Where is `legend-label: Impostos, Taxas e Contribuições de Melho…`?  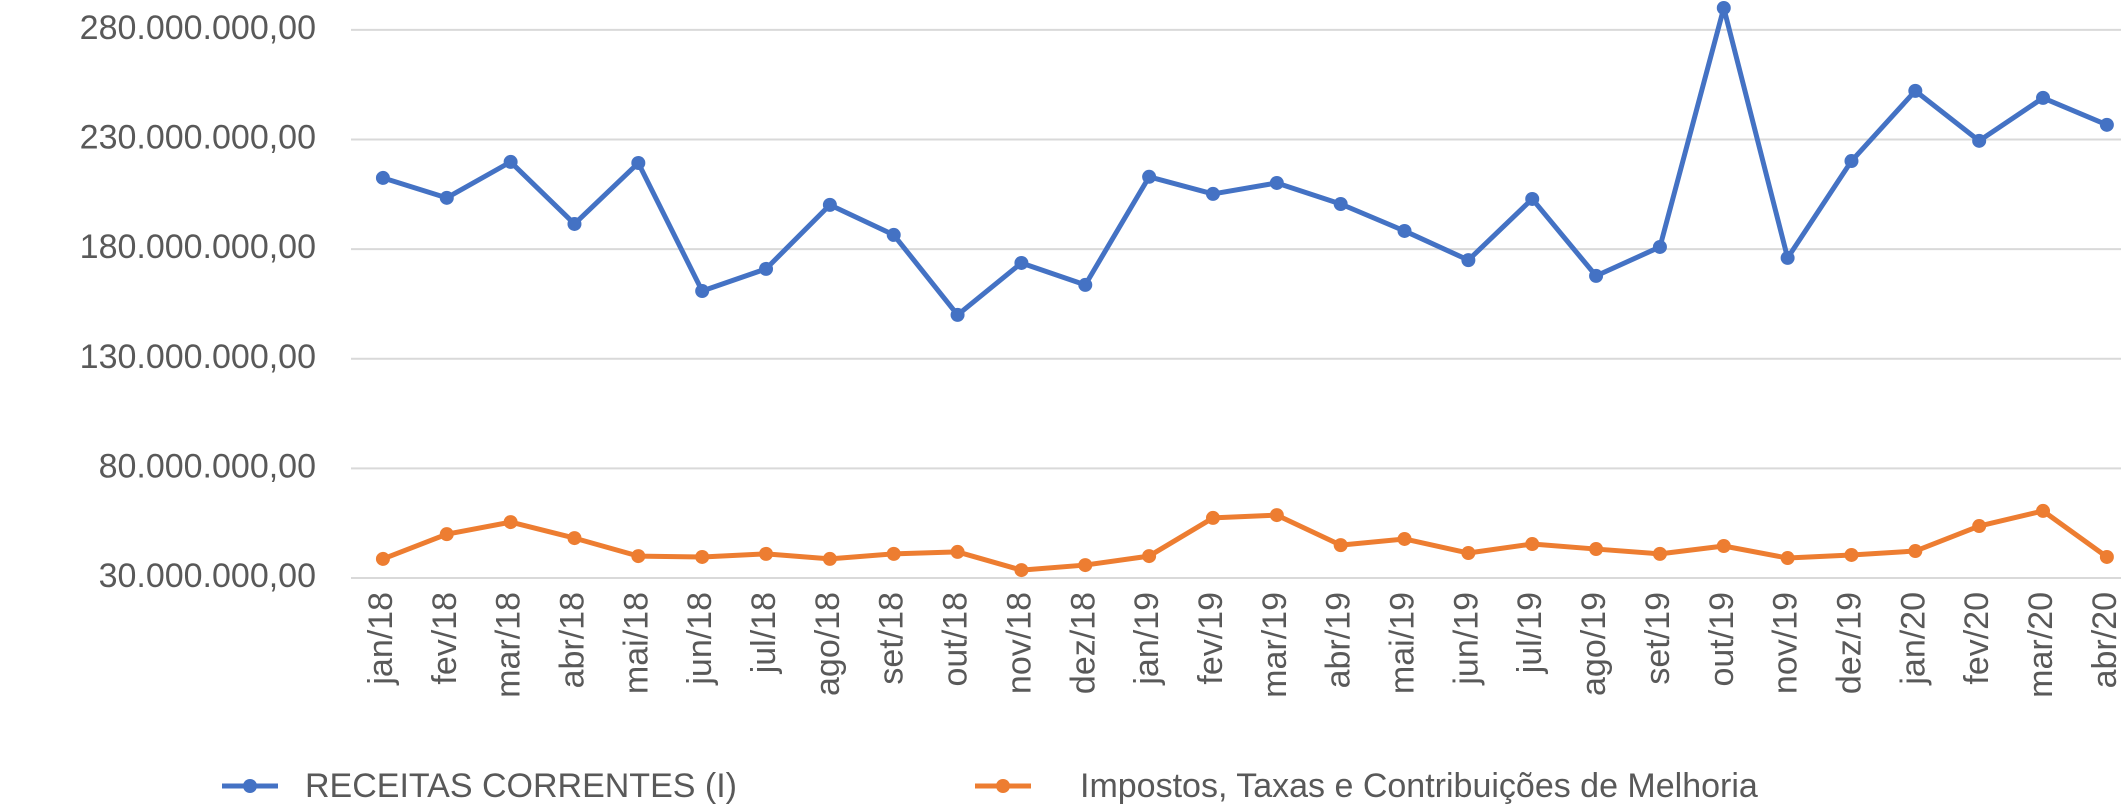
legend-label: Impostos, Taxas e Contribuições de Melho… is located at coordinates (1419, 786).